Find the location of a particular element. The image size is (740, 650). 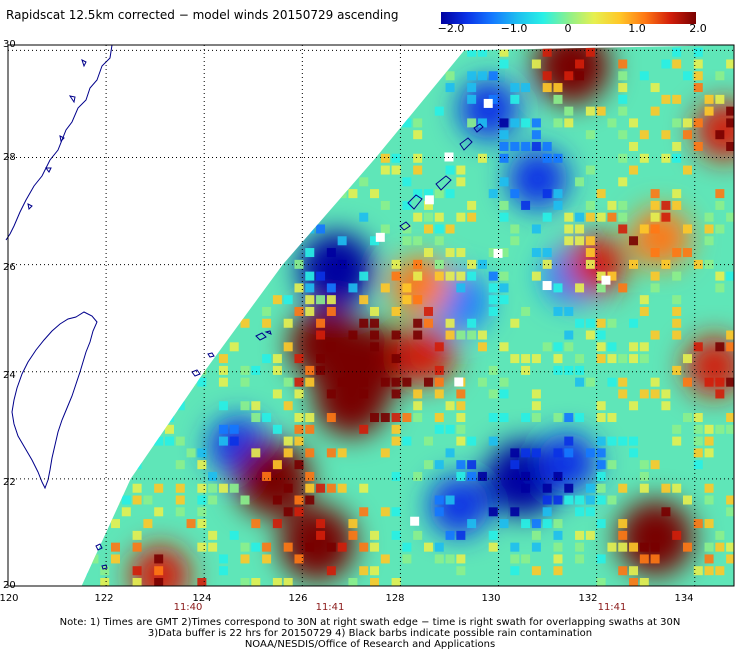

china-coastline is located at coordinates (59, 142).